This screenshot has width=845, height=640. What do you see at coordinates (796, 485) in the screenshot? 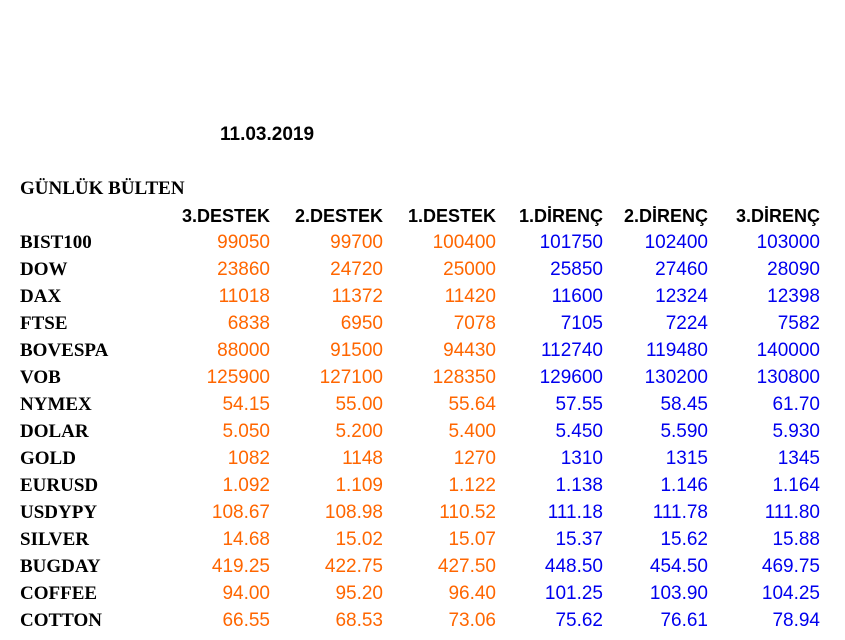
I see `cell-resistance-3: 1.164` at bounding box center [796, 485].